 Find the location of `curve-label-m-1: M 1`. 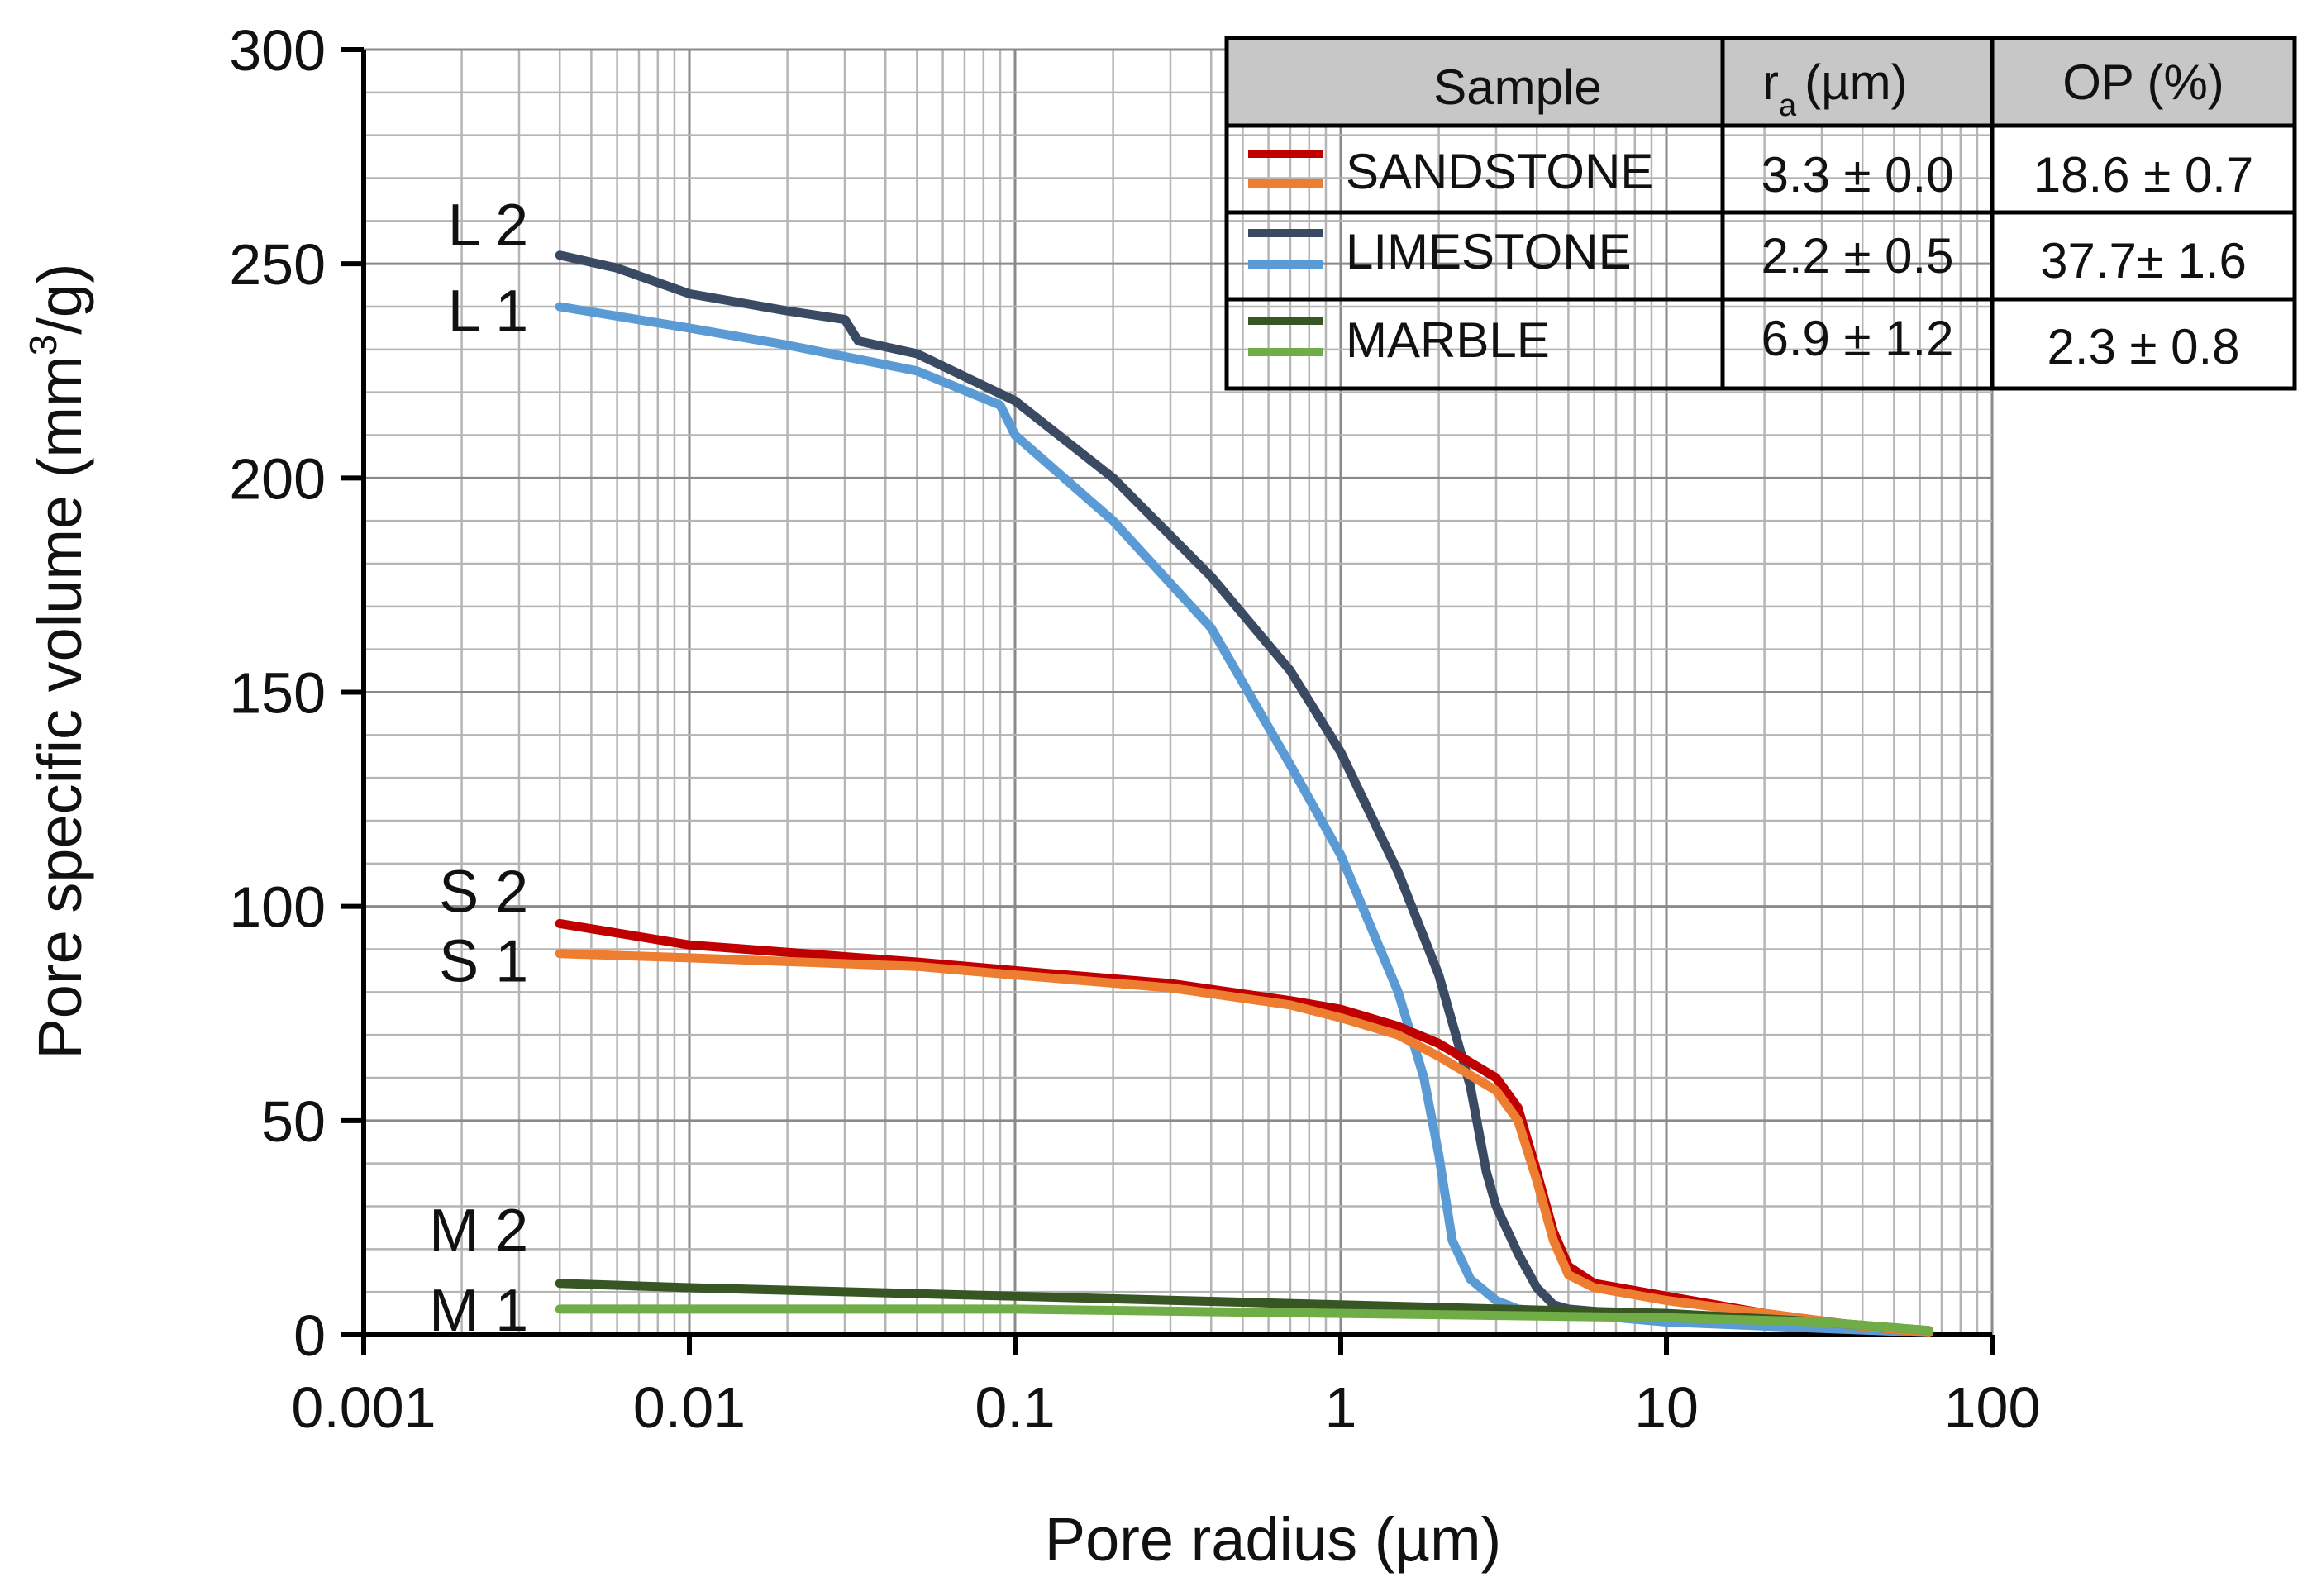

curve-label-m-1: M 1 is located at coordinates (479, 1311).